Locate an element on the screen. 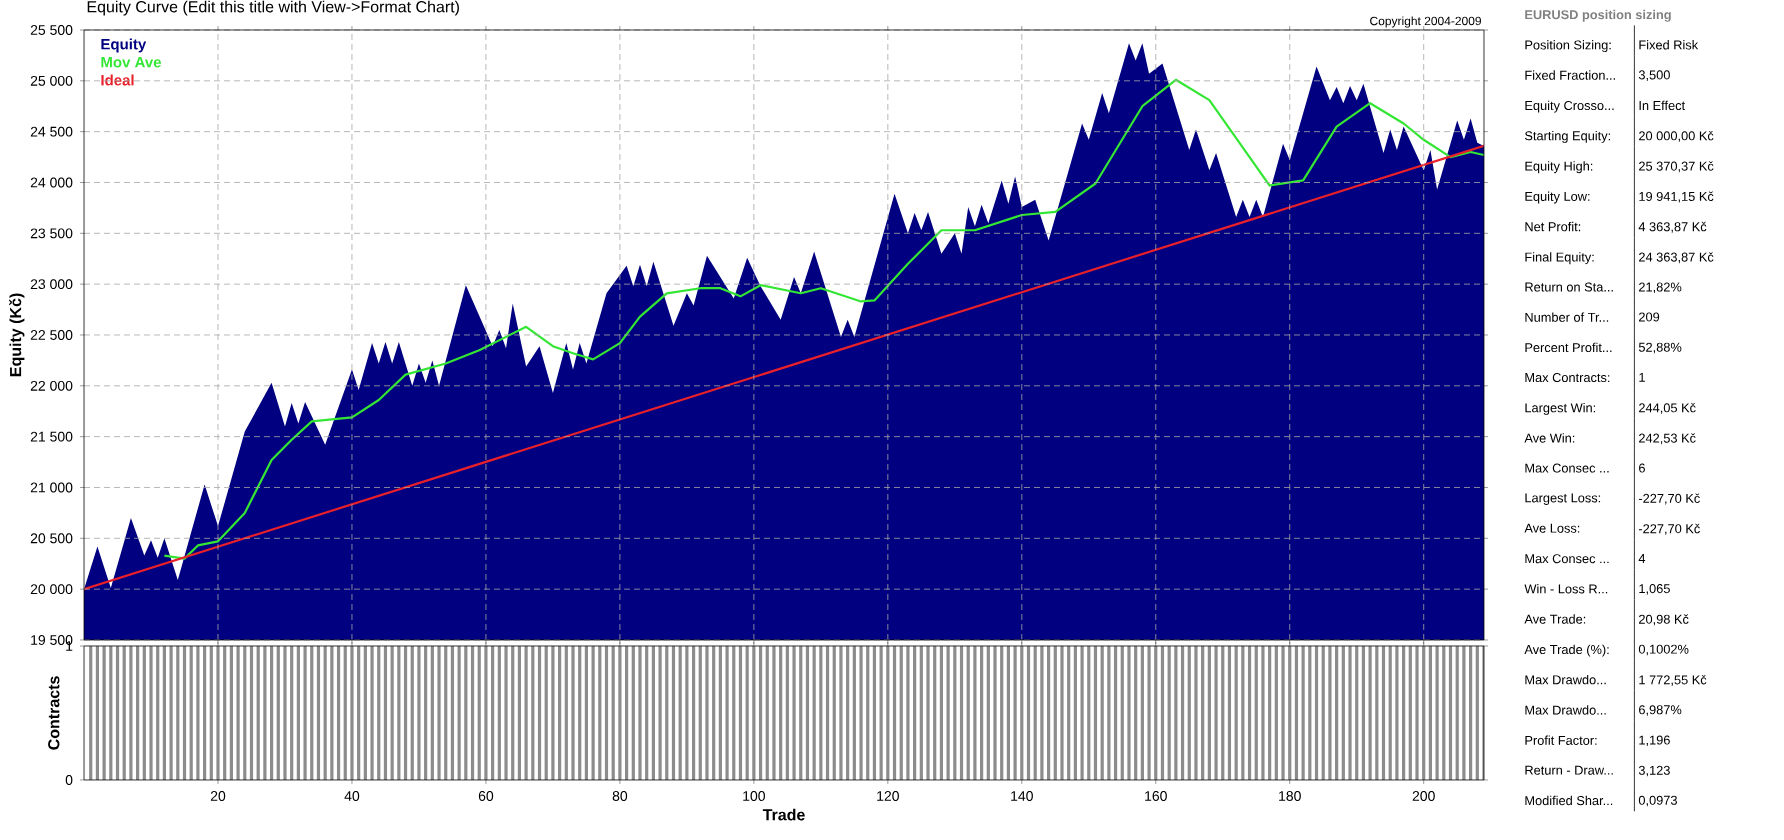  y-axis-title: Equity (Kč) is located at coordinates (17, 335).